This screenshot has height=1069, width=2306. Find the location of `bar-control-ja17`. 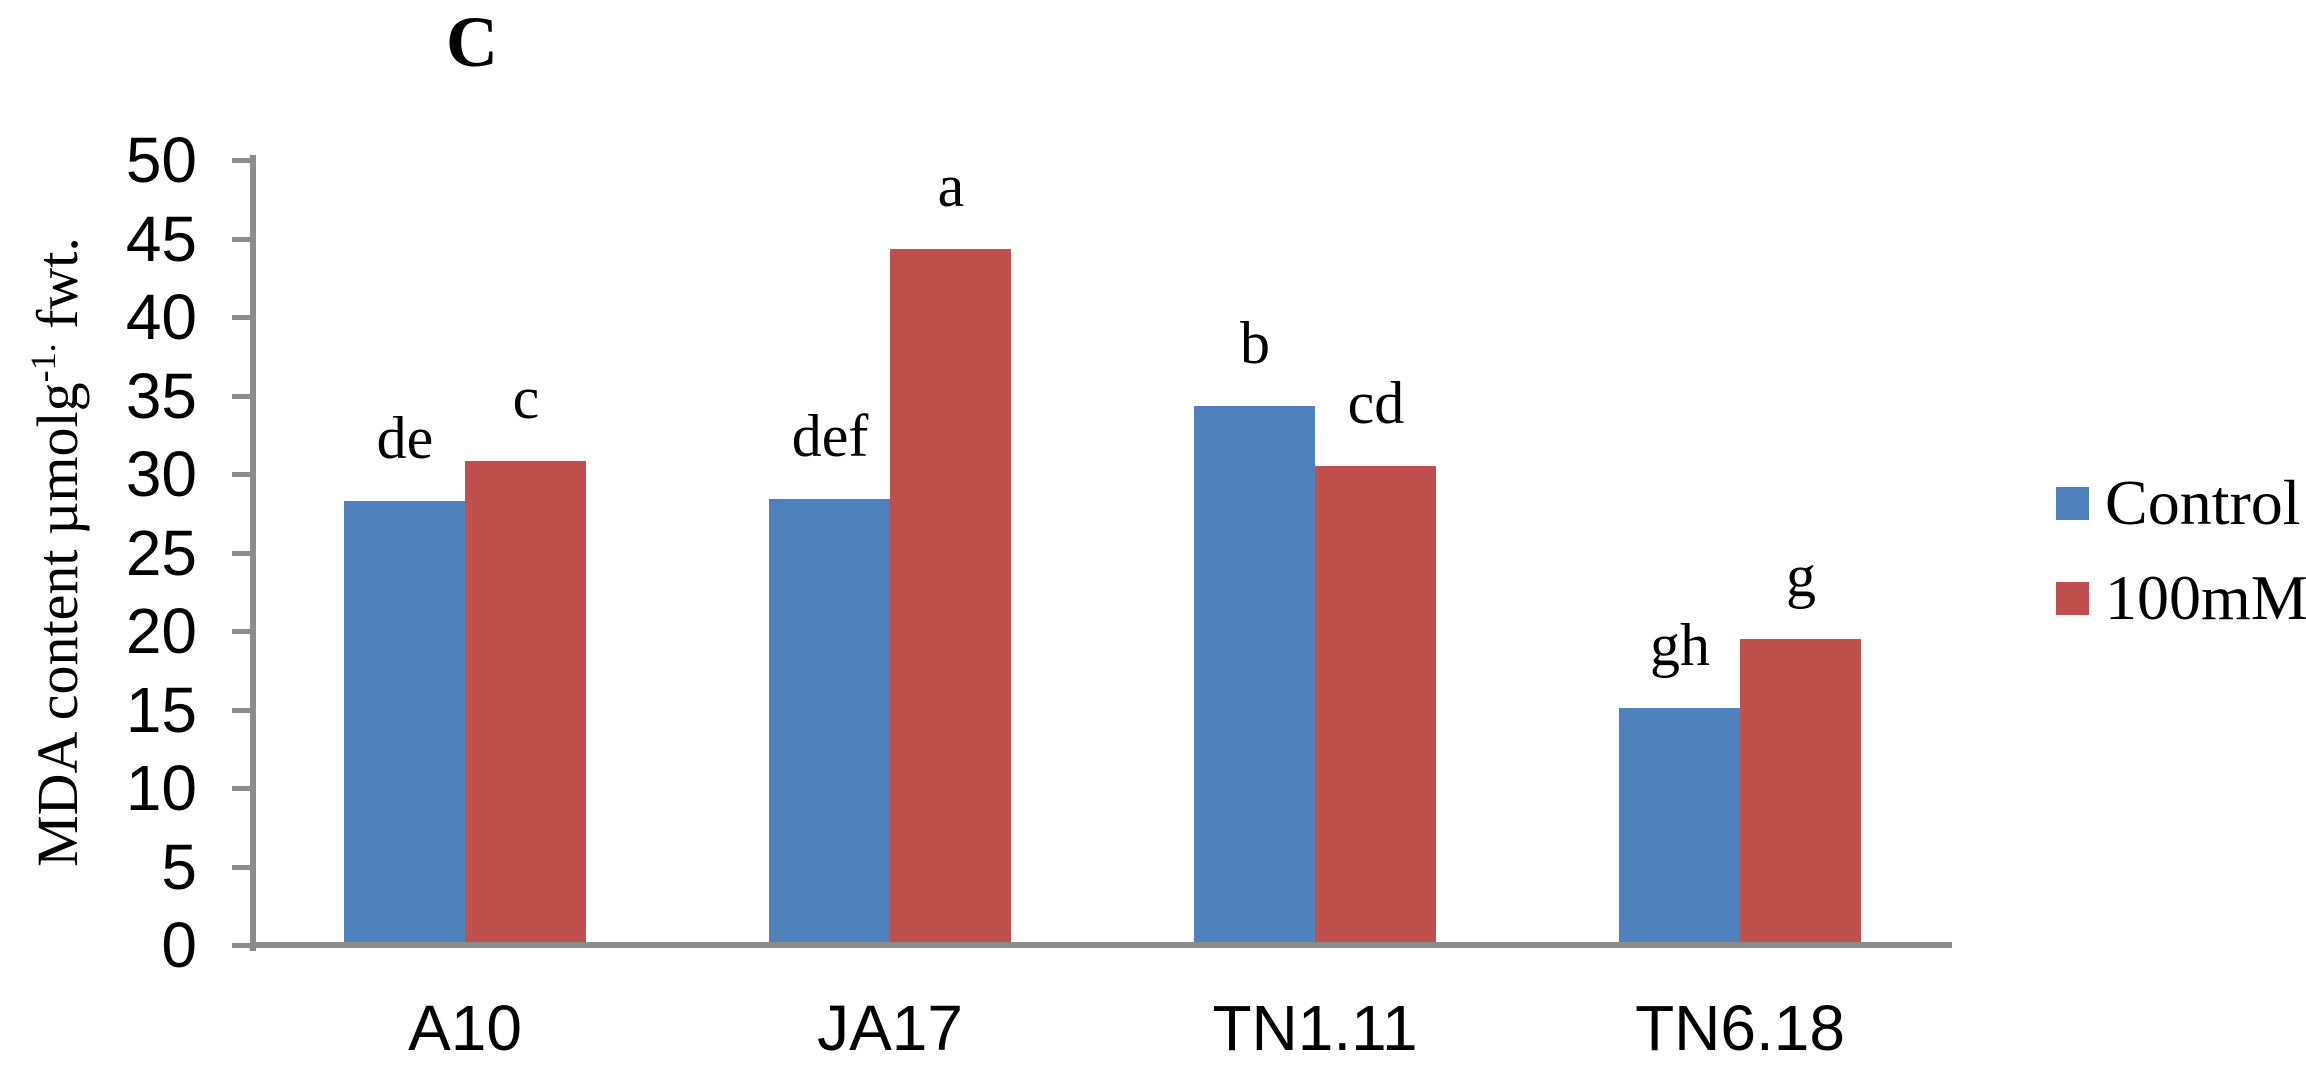

bar-control-ja17 is located at coordinates (829, 722).